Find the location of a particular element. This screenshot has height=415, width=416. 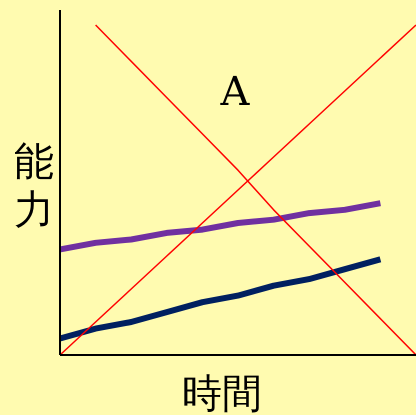

x-axis-title: 時間 is located at coordinates (222, 393).